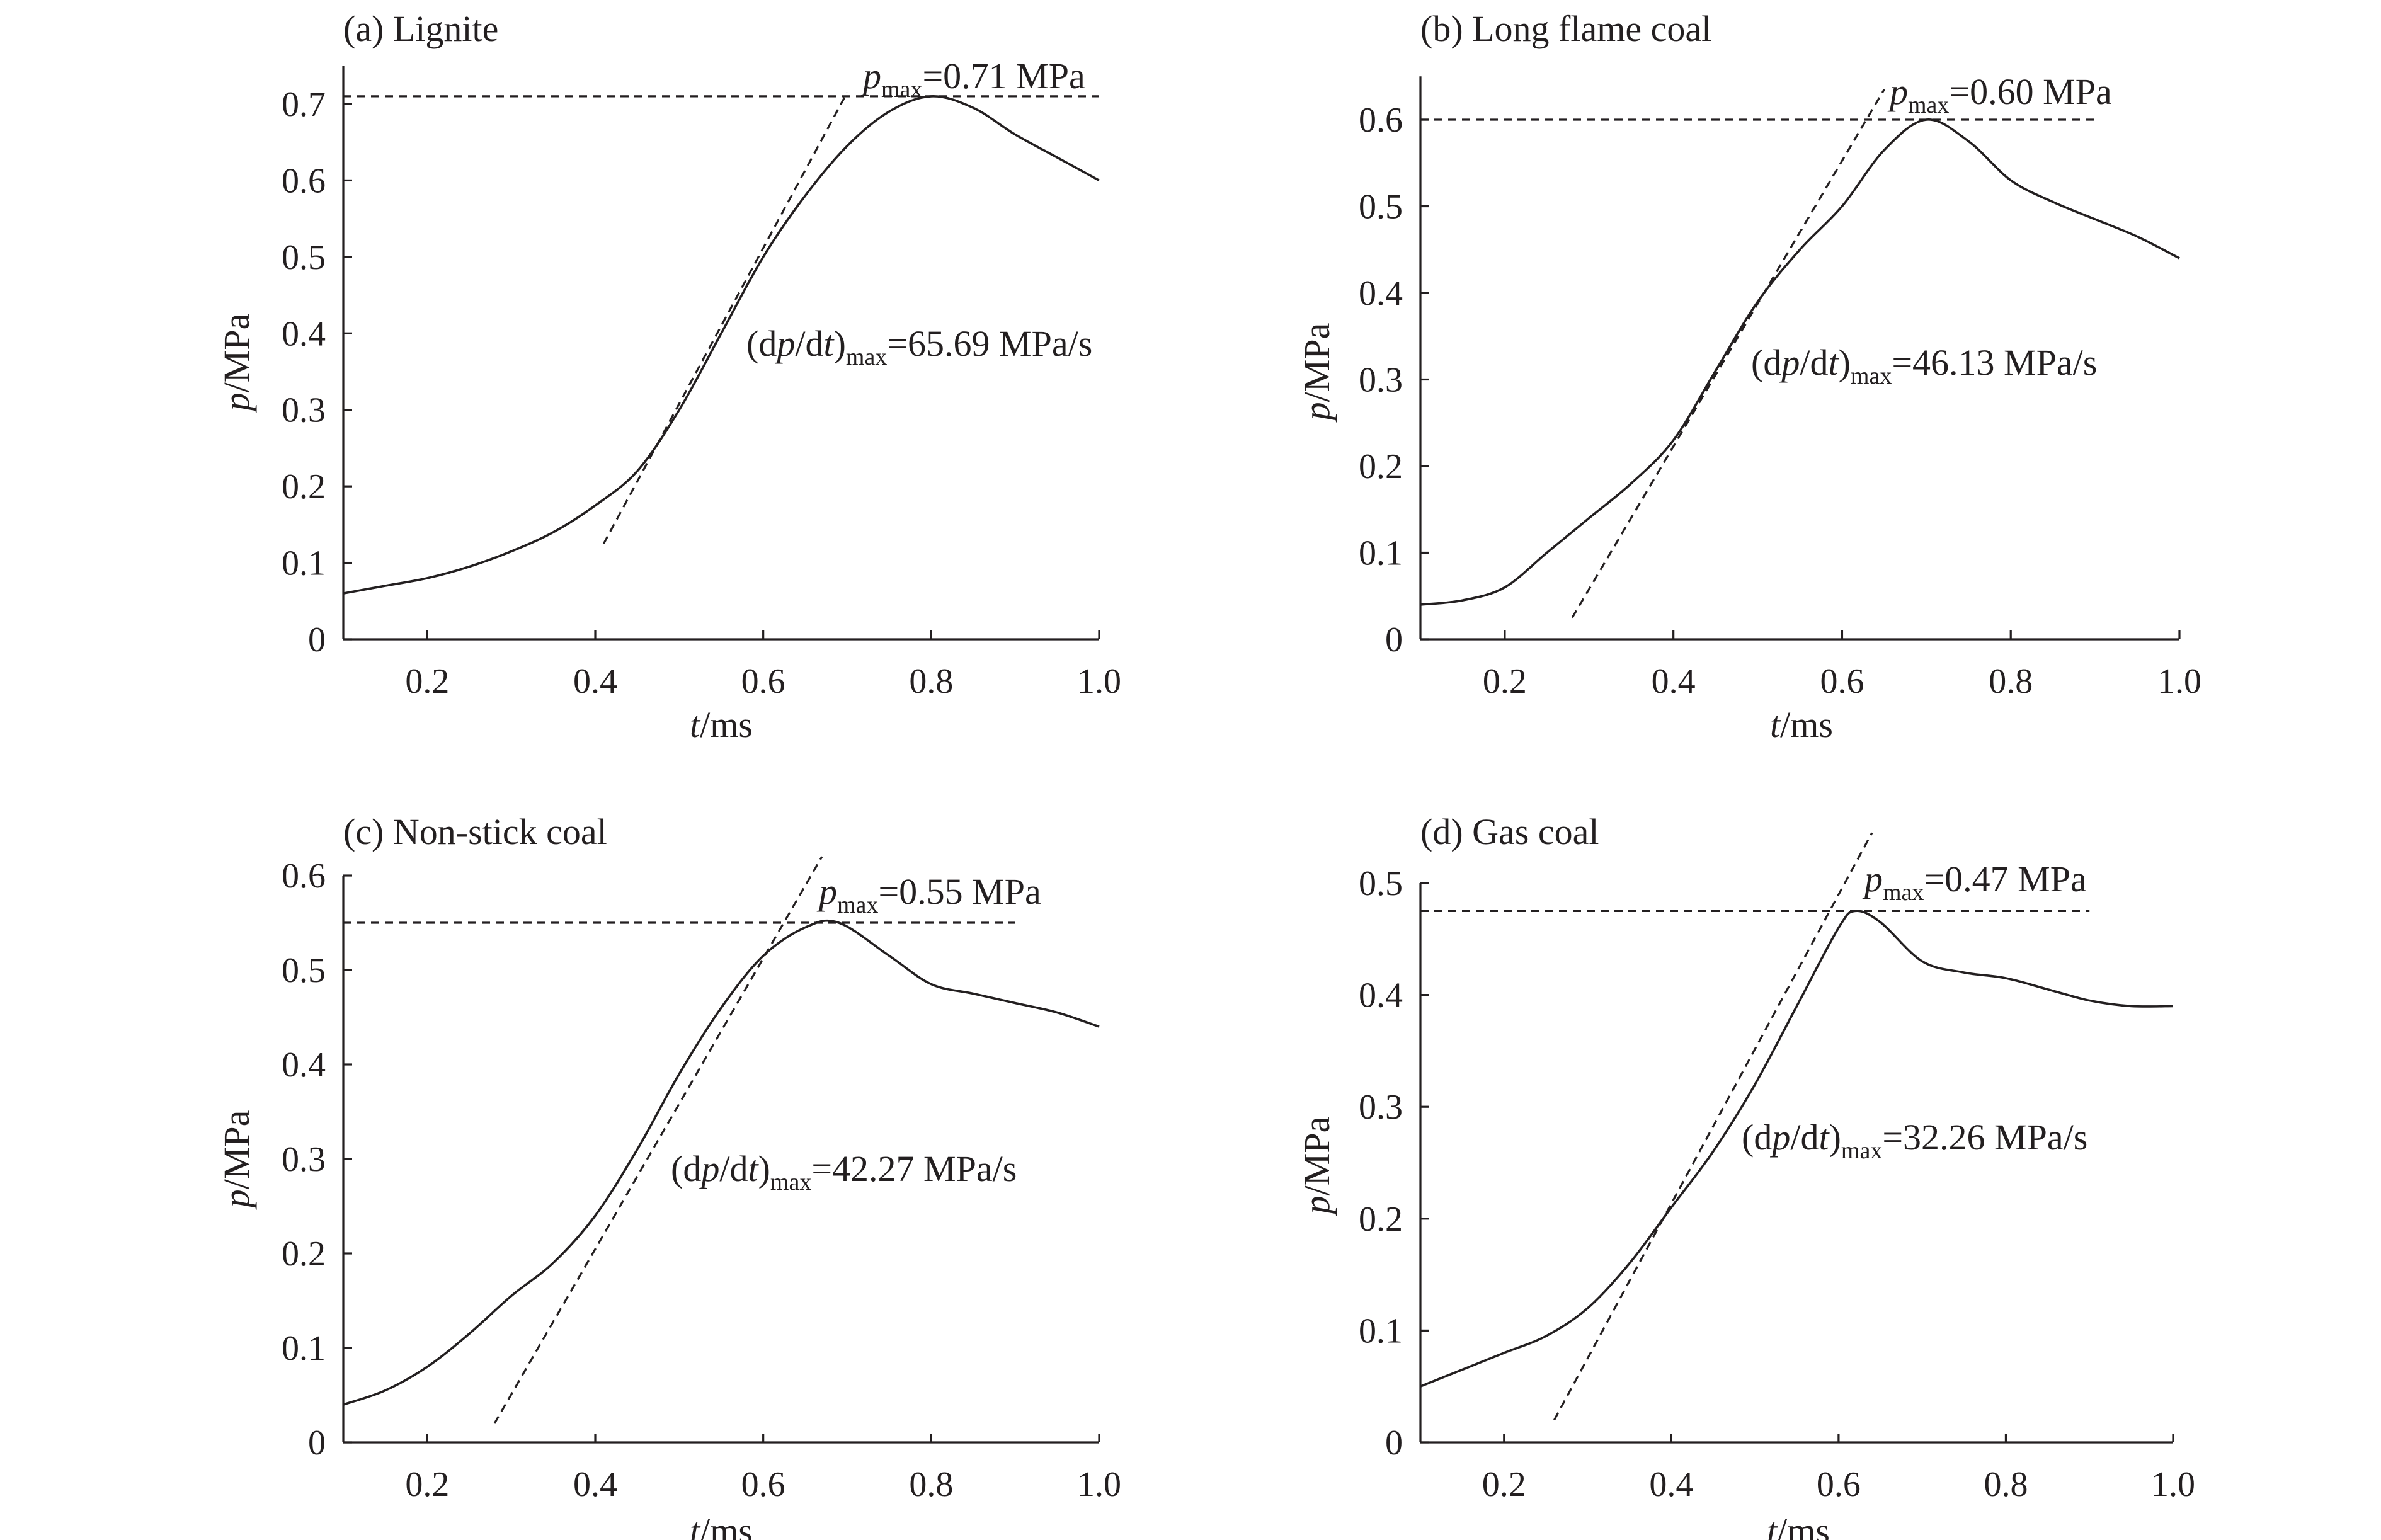 The width and height of the screenshot is (2381, 1540). I want to click on pmax-label: pmax=0.55 MPa, so click(928, 894).